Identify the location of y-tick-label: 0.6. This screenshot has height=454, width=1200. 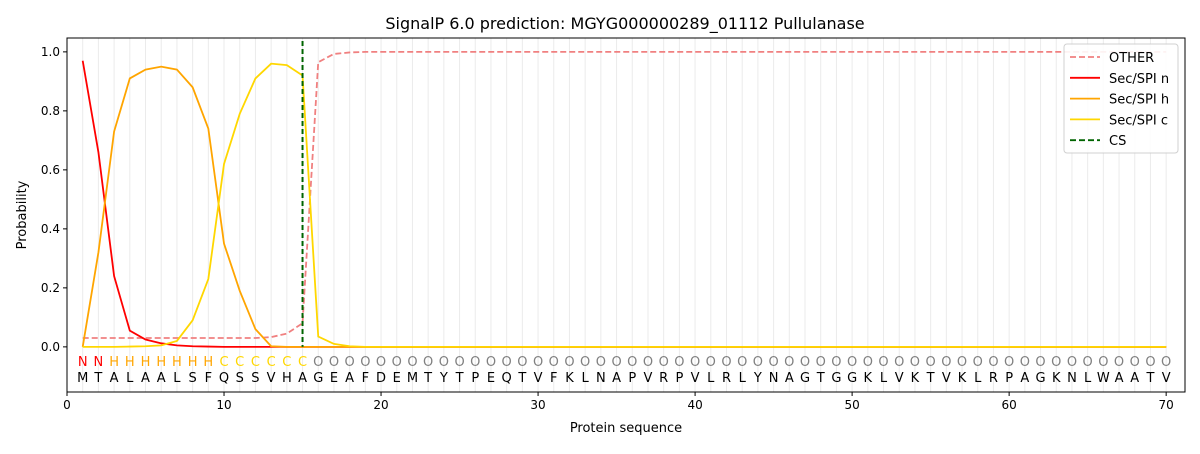
(50, 170).